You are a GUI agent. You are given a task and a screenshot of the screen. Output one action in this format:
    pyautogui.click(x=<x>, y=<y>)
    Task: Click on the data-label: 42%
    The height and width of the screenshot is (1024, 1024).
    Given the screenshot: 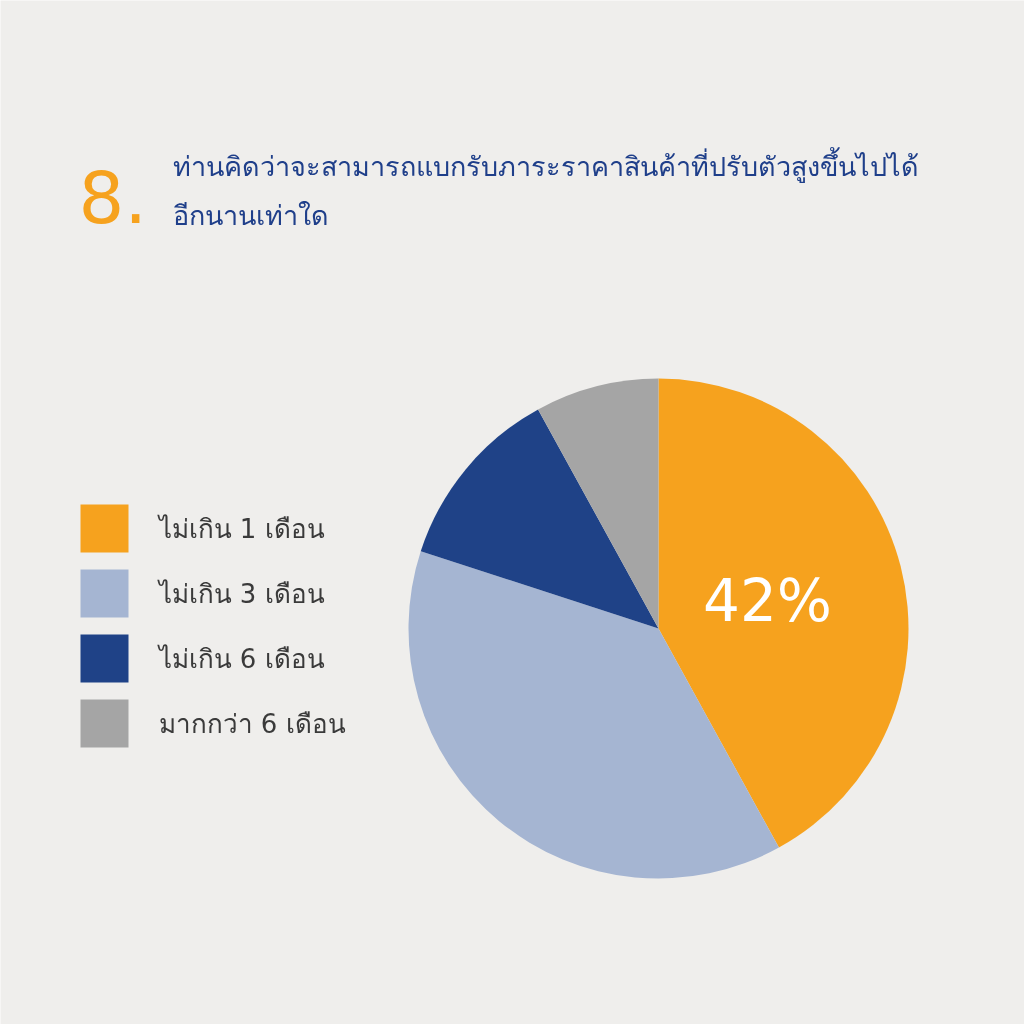 What is the action you would take?
    pyautogui.click(x=767, y=600)
    